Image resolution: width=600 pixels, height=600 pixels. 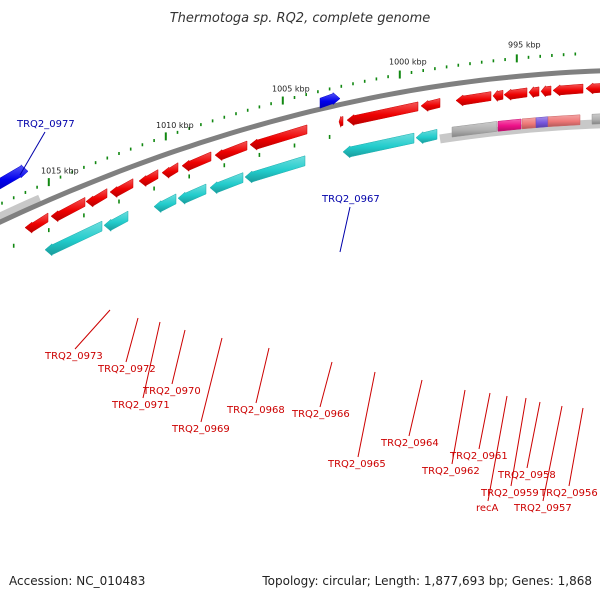 What do you see at coordinates (126, 369) in the screenshot?
I see `gene-label: TRQ2_0972` at bounding box center [126, 369].